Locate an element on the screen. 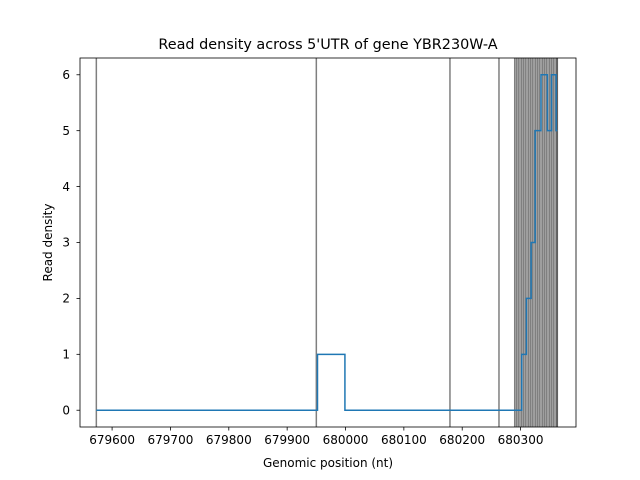  x-tick-label: 680200 is located at coordinates (462, 440).